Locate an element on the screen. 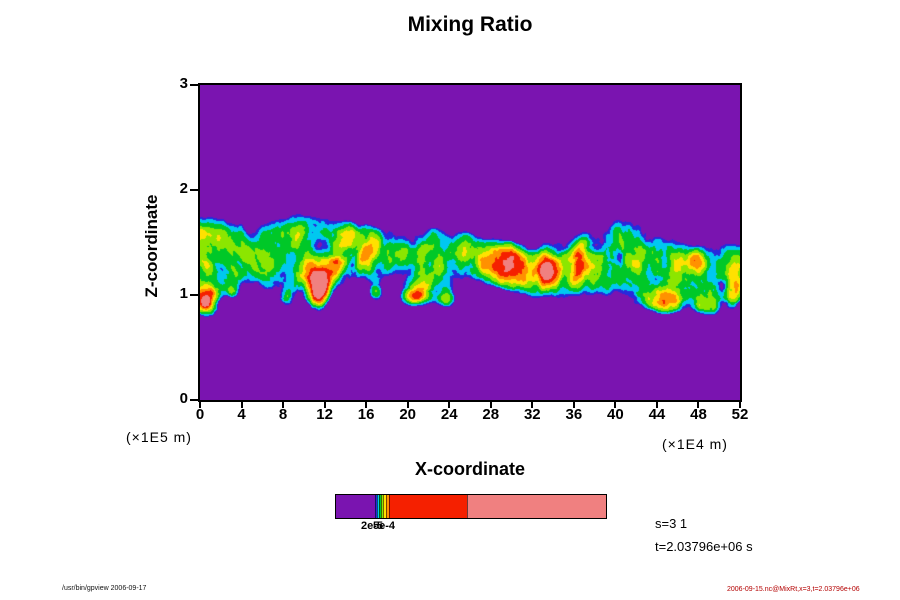 This screenshot has width=900, height=600. colorbar-tick-label: 2e-5 is located at coordinates (372, 526).